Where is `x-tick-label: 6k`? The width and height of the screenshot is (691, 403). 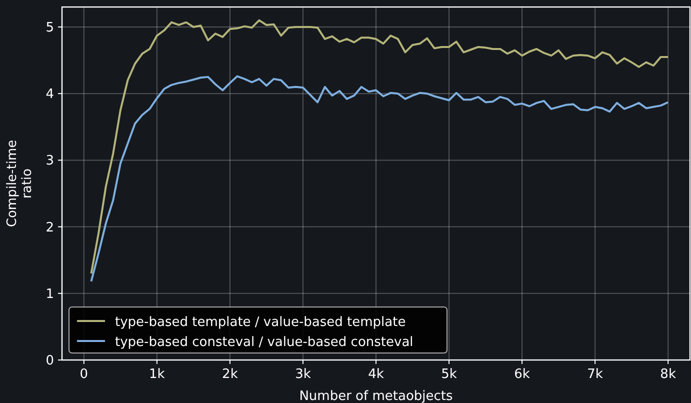 x-tick-label: 6k is located at coordinates (522, 374).